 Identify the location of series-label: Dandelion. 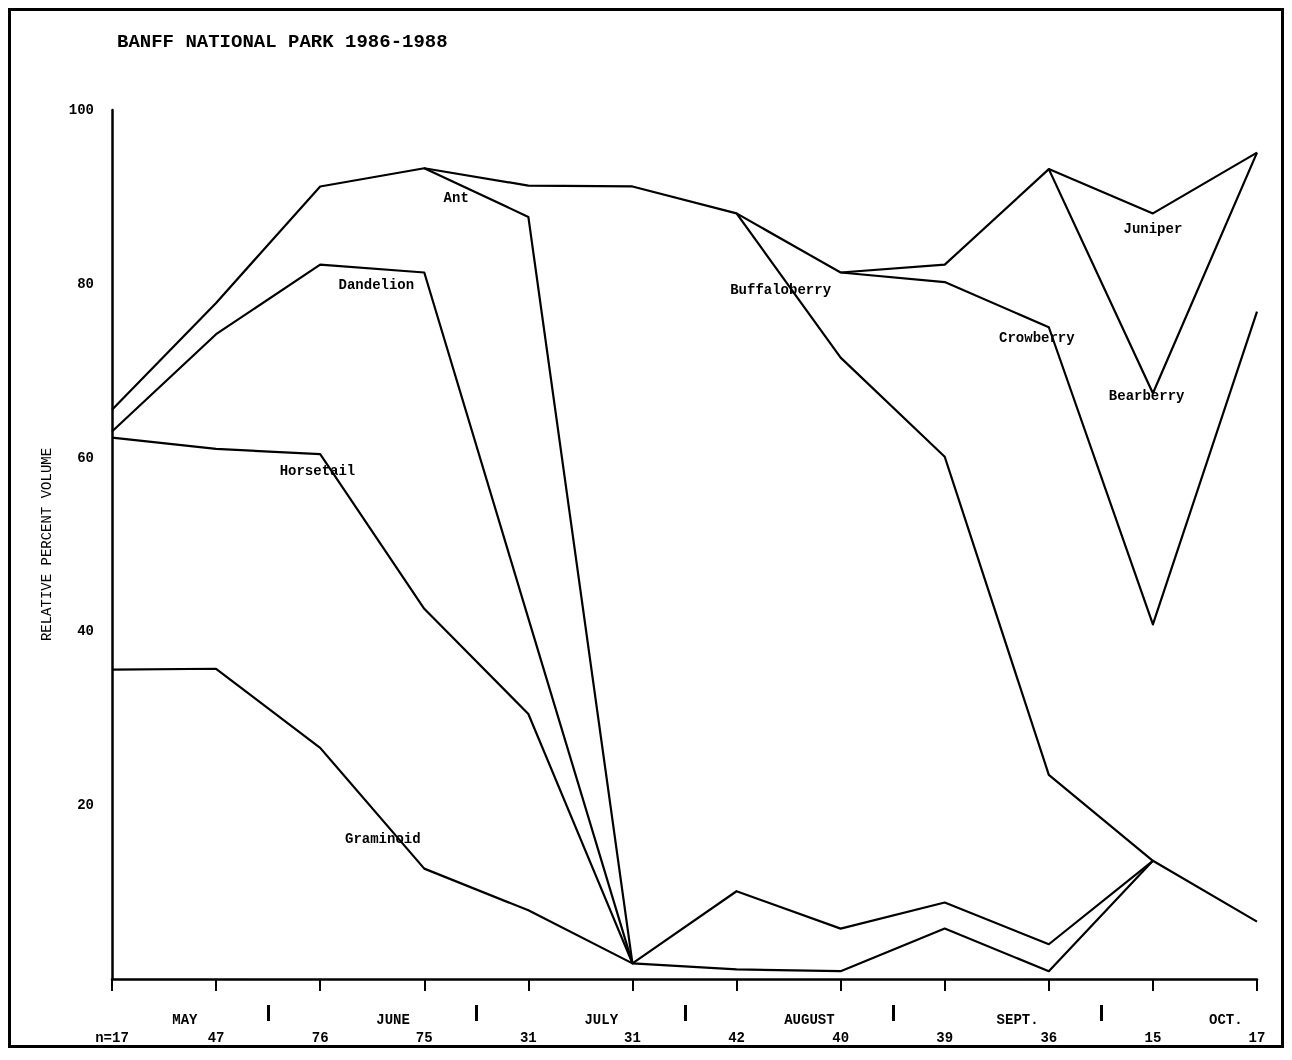
(376, 284).